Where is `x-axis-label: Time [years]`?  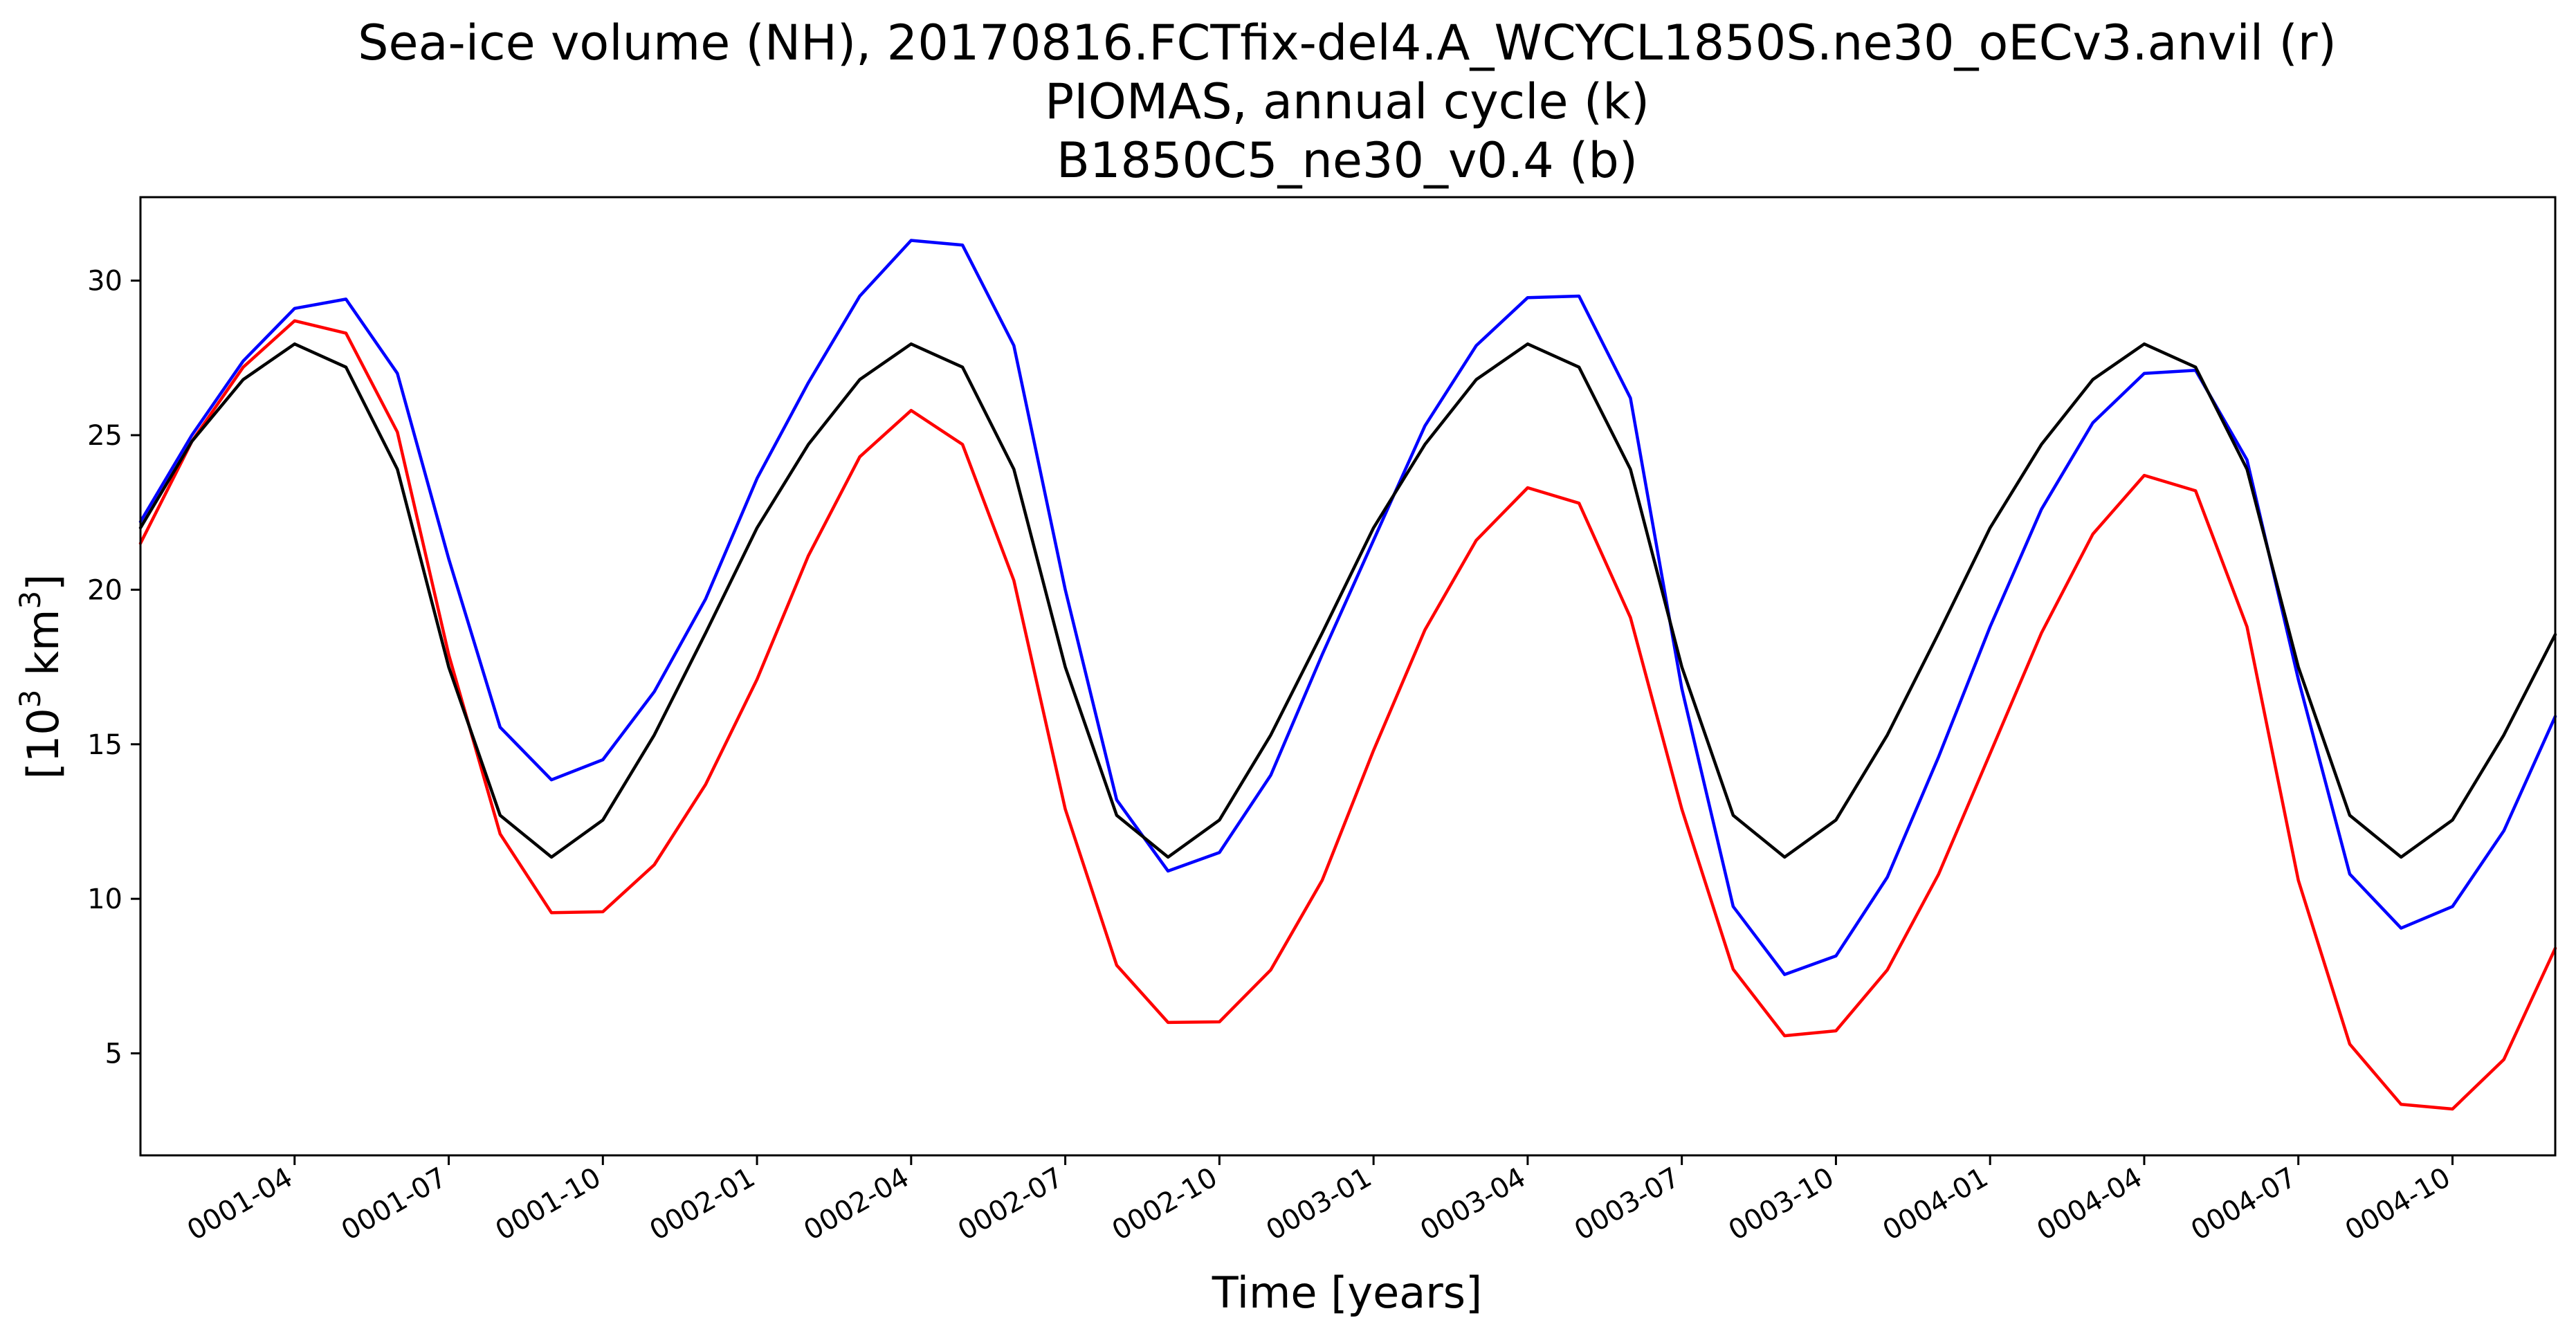
x-axis-label: Time [years] is located at coordinates (1347, 1292).